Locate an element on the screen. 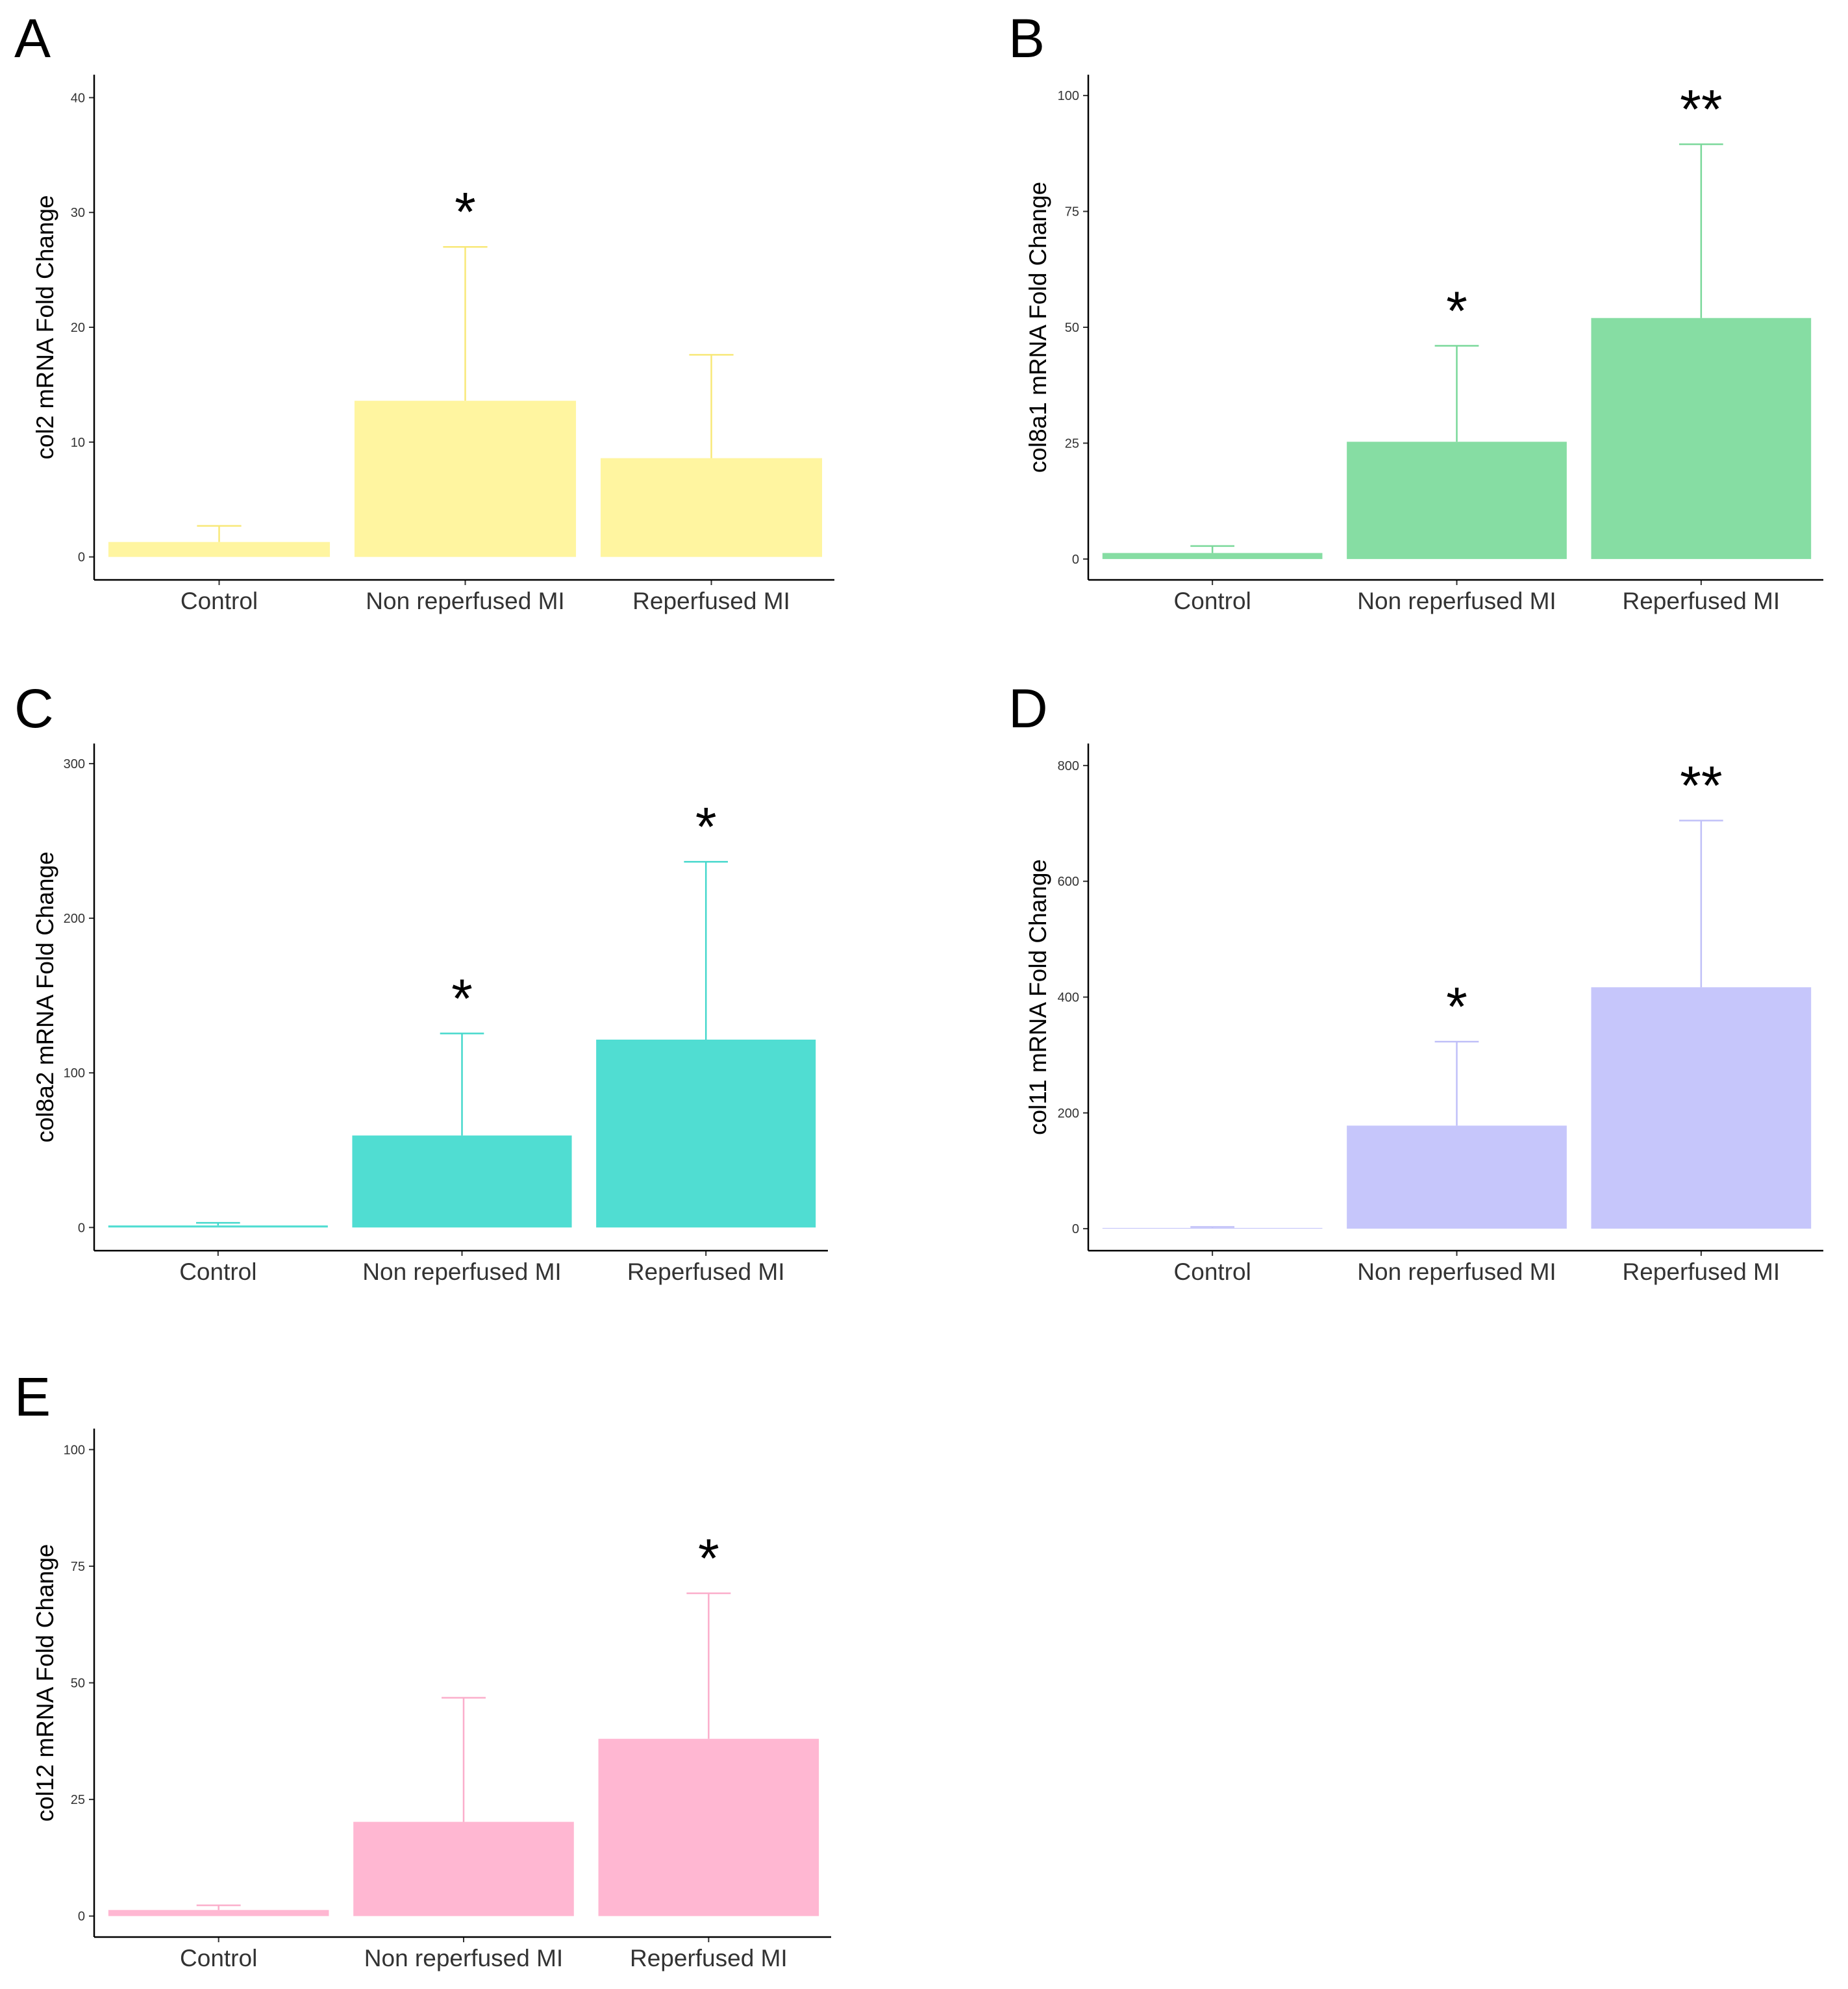  panel-letter: C is located at coordinates (34, 709).